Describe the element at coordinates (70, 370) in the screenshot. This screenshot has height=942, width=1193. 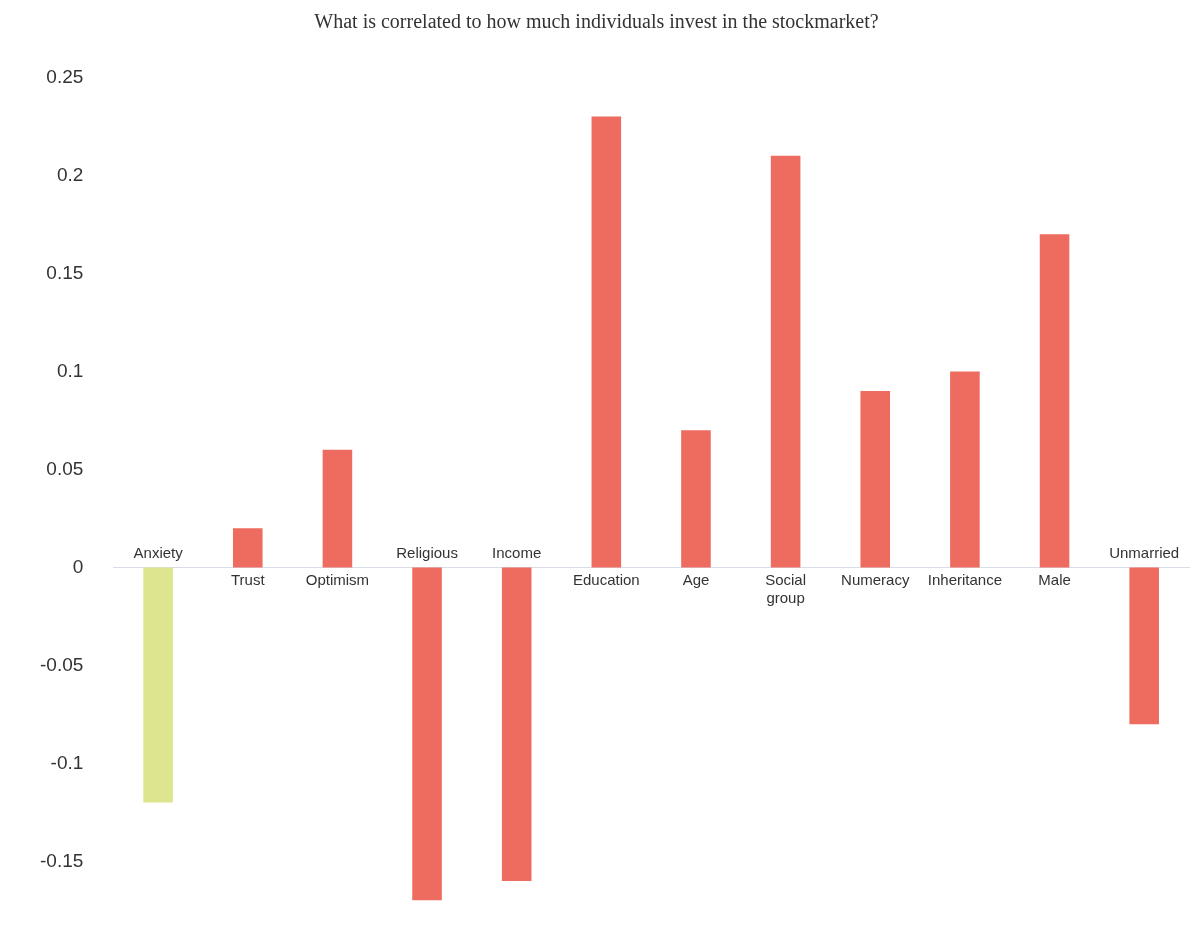
I see `y-tick-label: 0.1` at that location.